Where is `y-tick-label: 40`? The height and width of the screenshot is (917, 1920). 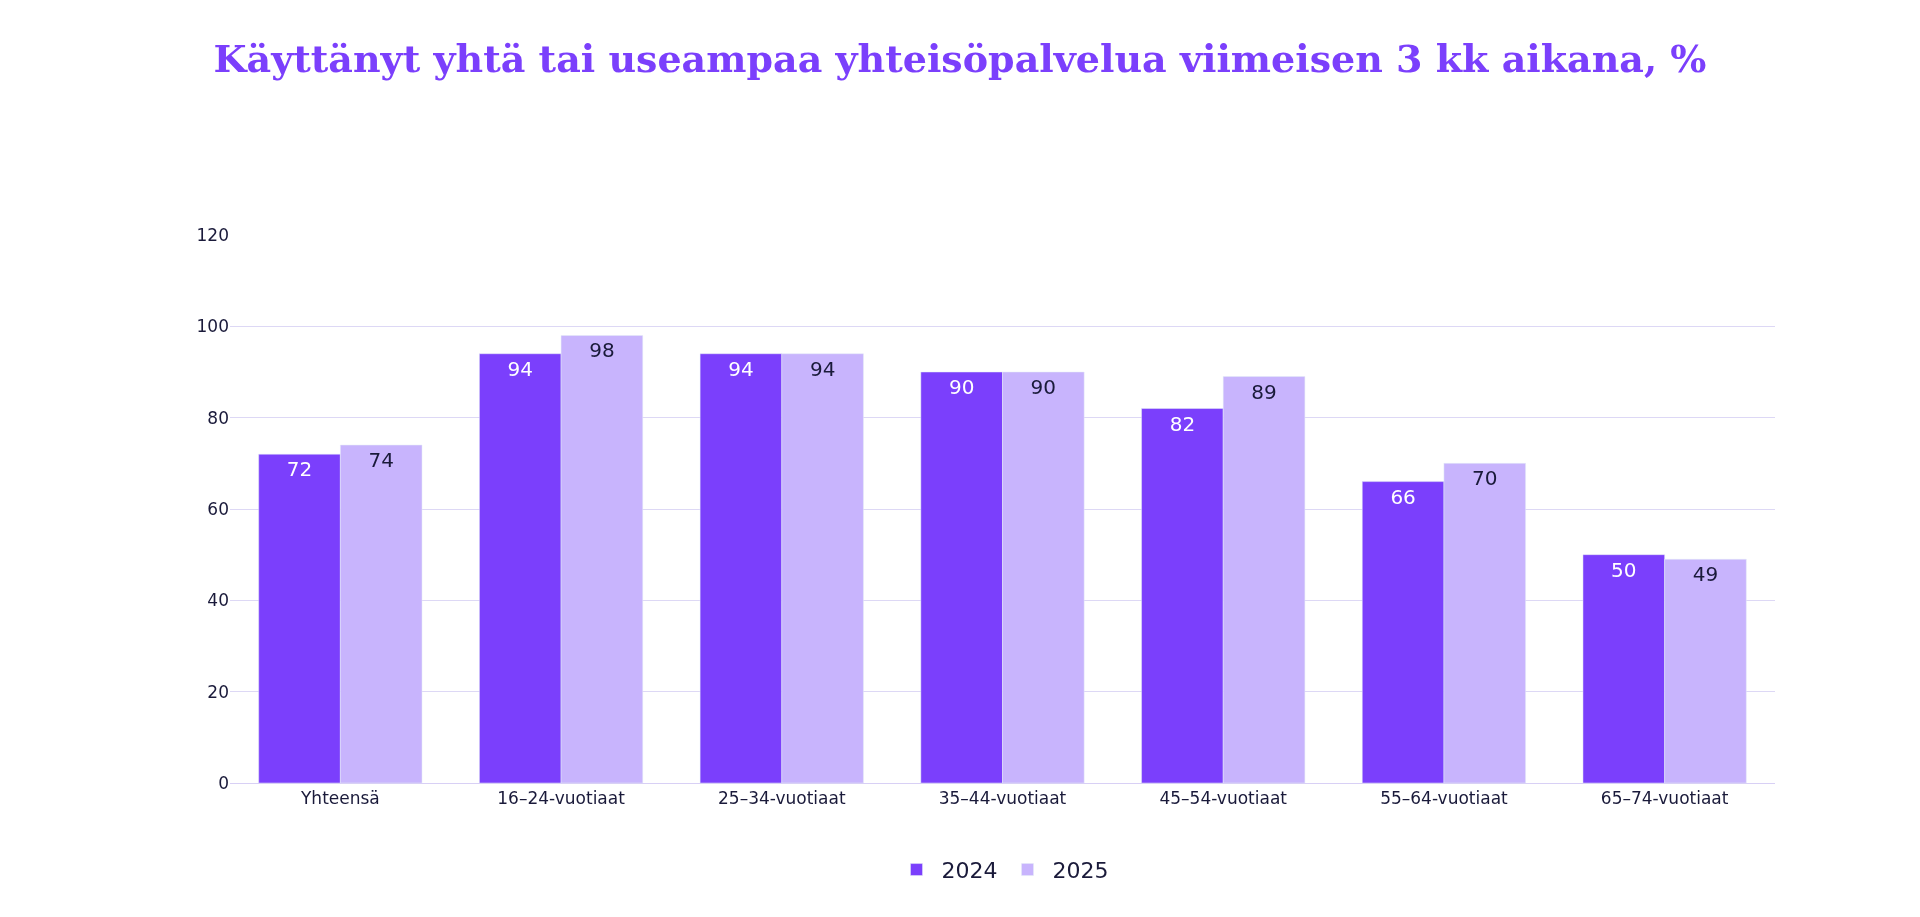 y-tick-label: 40 is located at coordinates (218, 600).